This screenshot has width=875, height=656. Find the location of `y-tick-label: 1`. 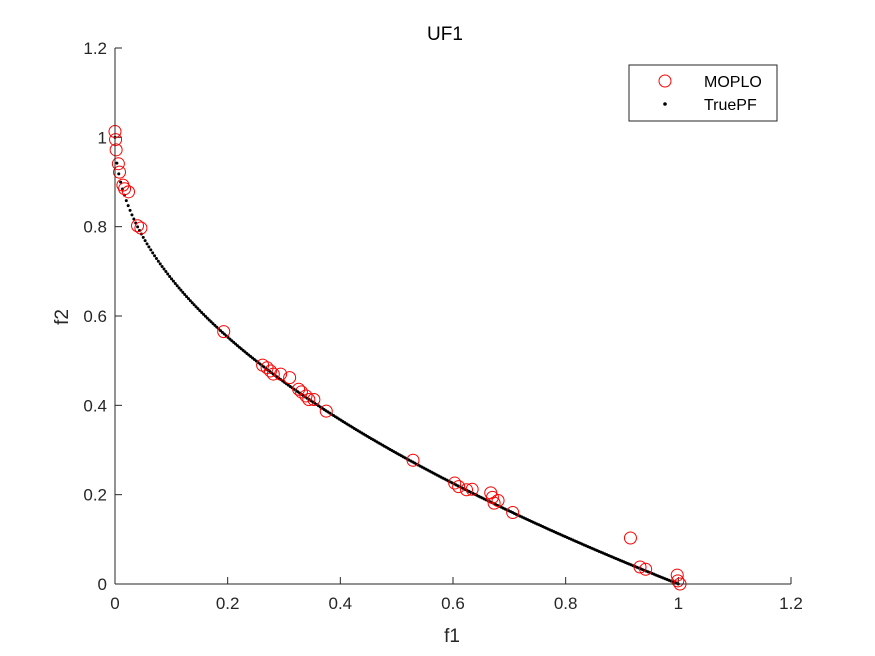

y-tick-label: 1 is located at coordinates (102, 137).